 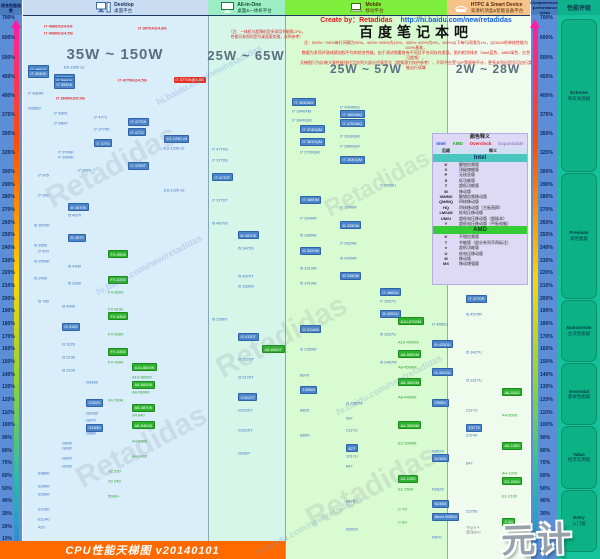 What do you see at coordinates (480, 185) in the screenshot?
I see `legend-row: T 超低功耗版` at bounding box center [480, 185].